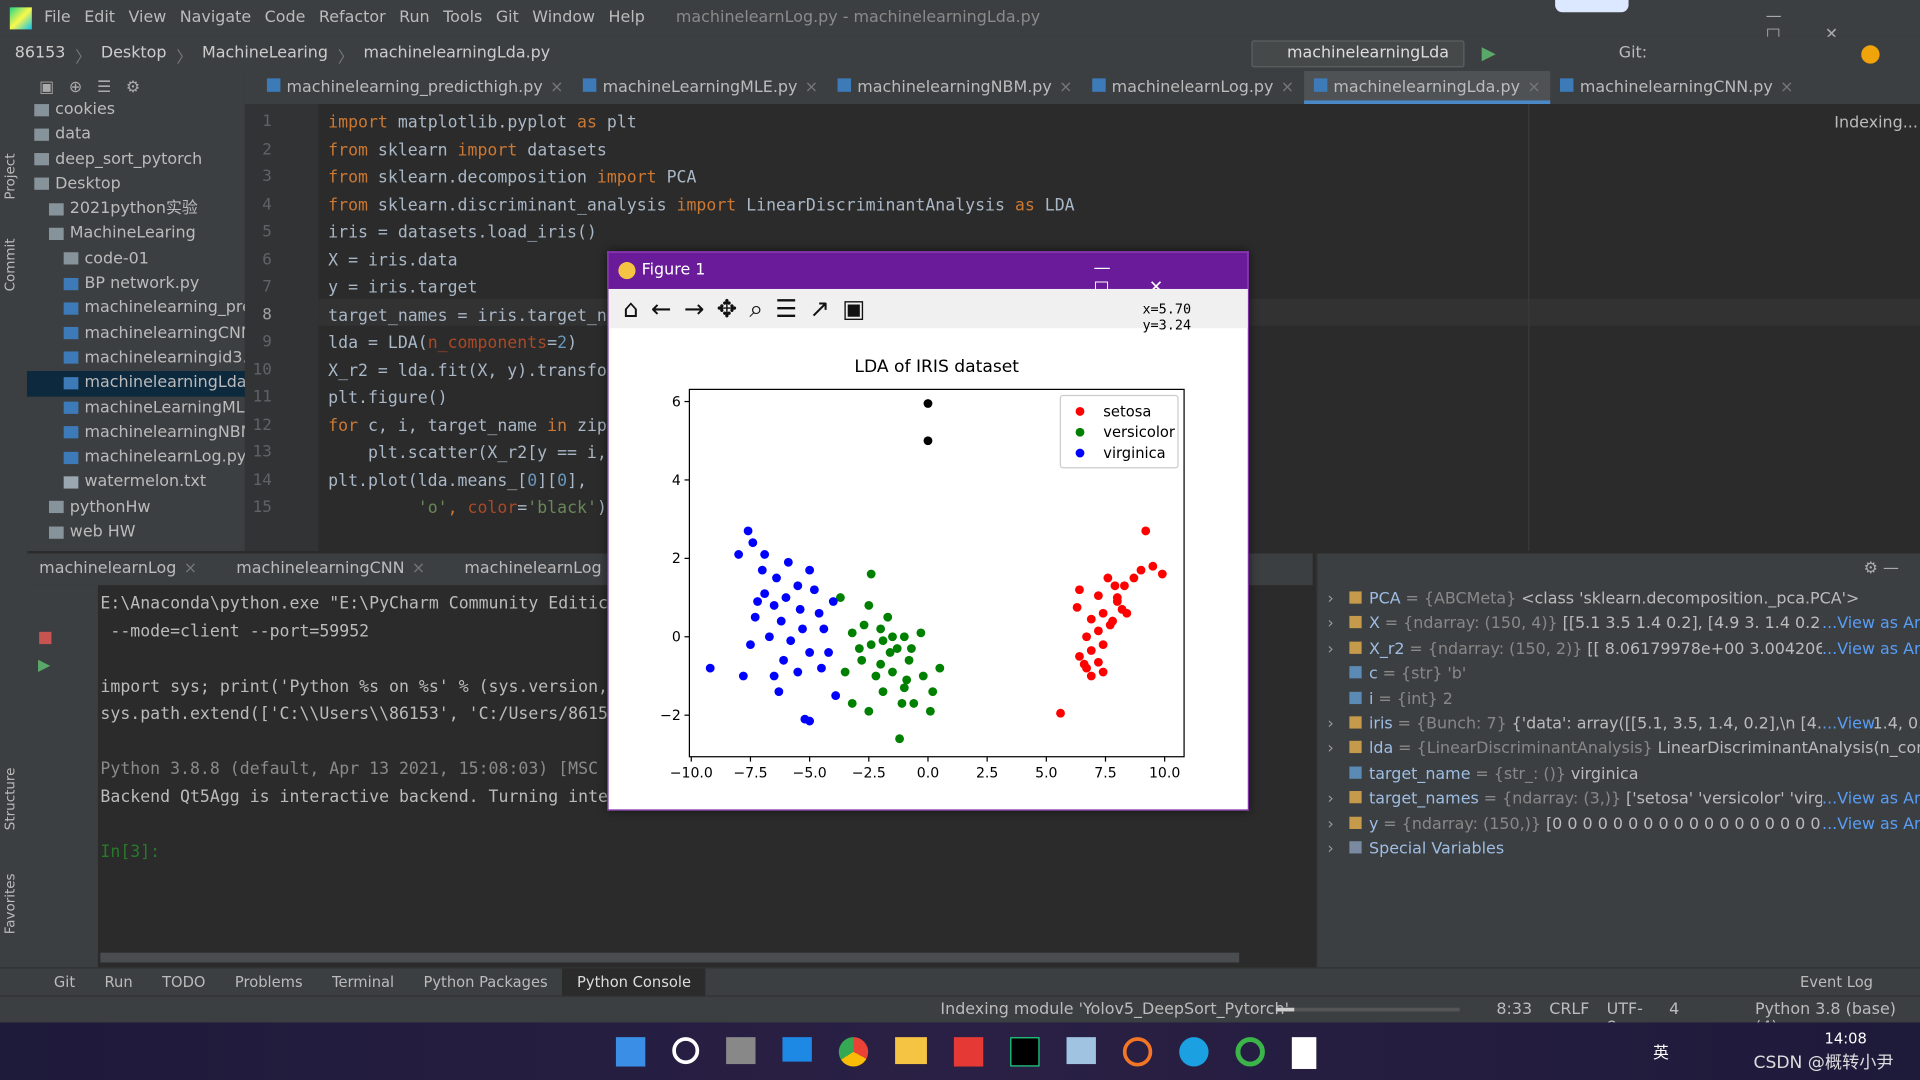 The height and width of the screenshot is (1080, 1920). Describe the element at coordinates (10, 176) in the screenshot. I see `side-label: Project` at that location.